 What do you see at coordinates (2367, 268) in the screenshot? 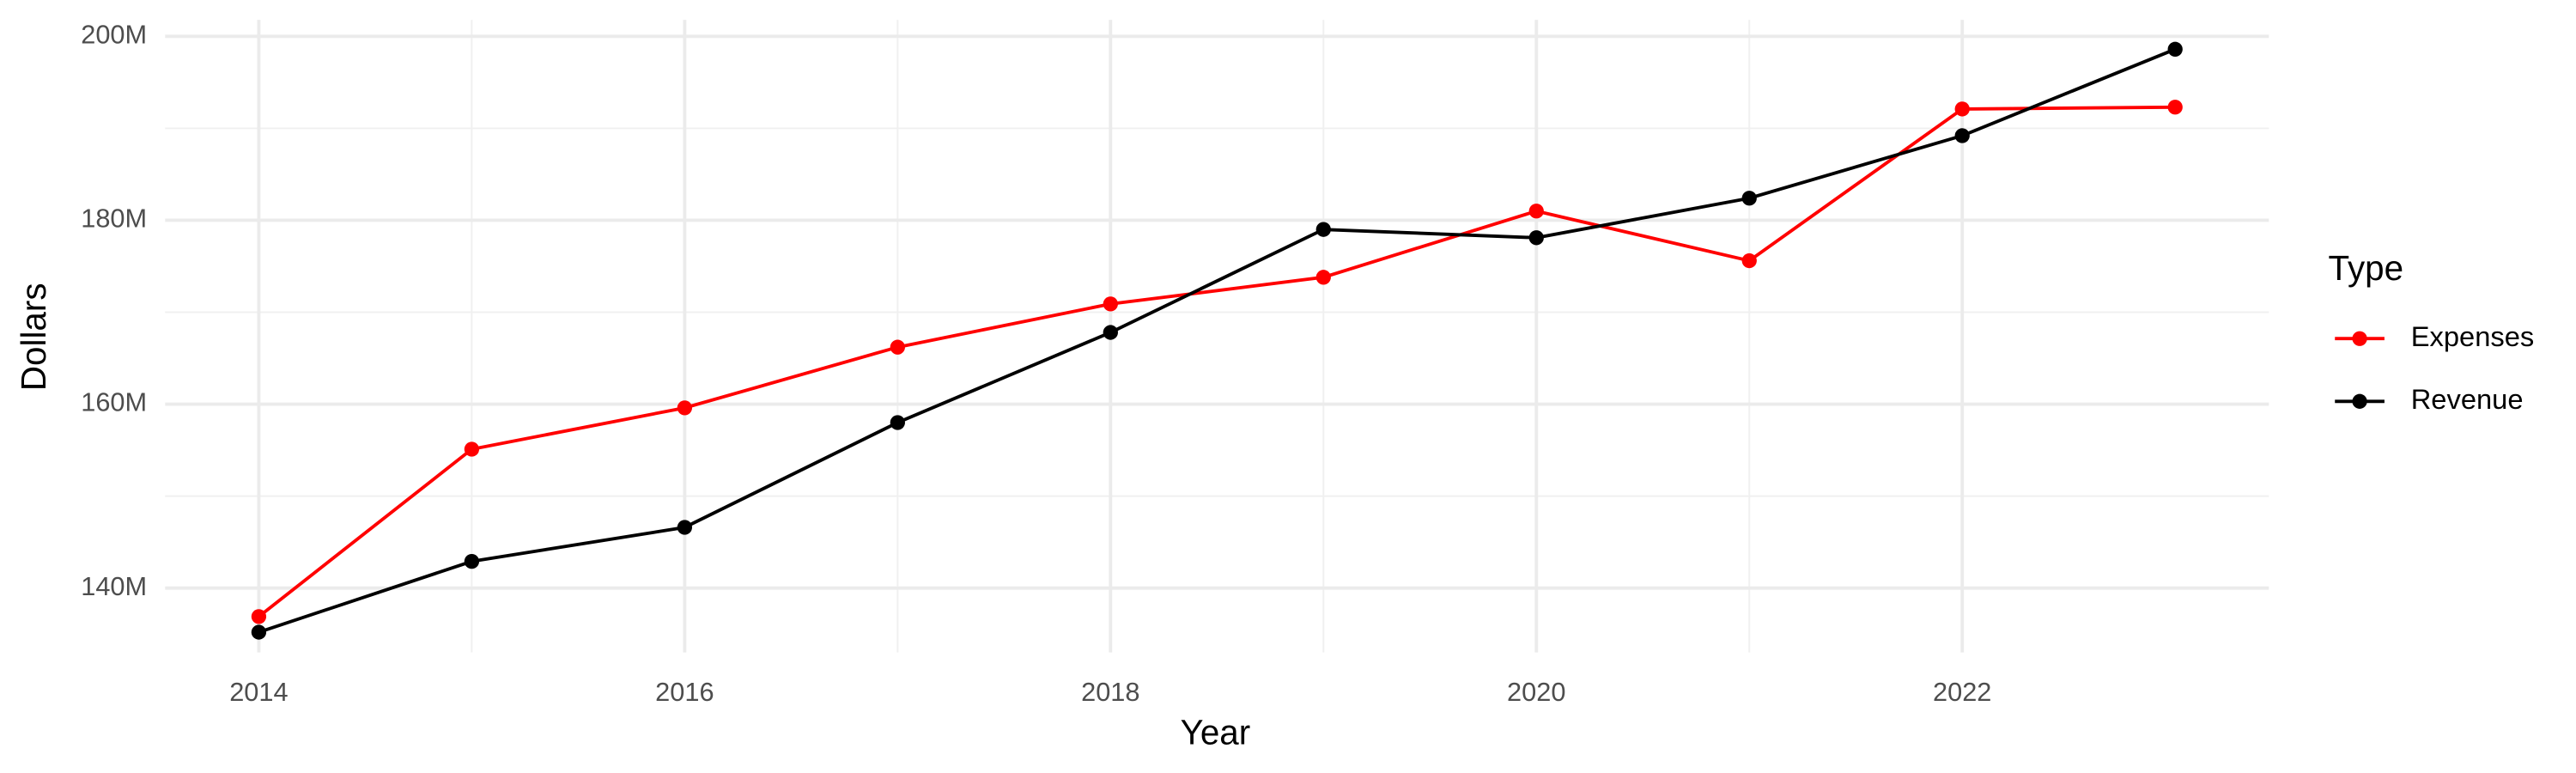
I see `legend-title: Type` at bounding box center [2367, 268].